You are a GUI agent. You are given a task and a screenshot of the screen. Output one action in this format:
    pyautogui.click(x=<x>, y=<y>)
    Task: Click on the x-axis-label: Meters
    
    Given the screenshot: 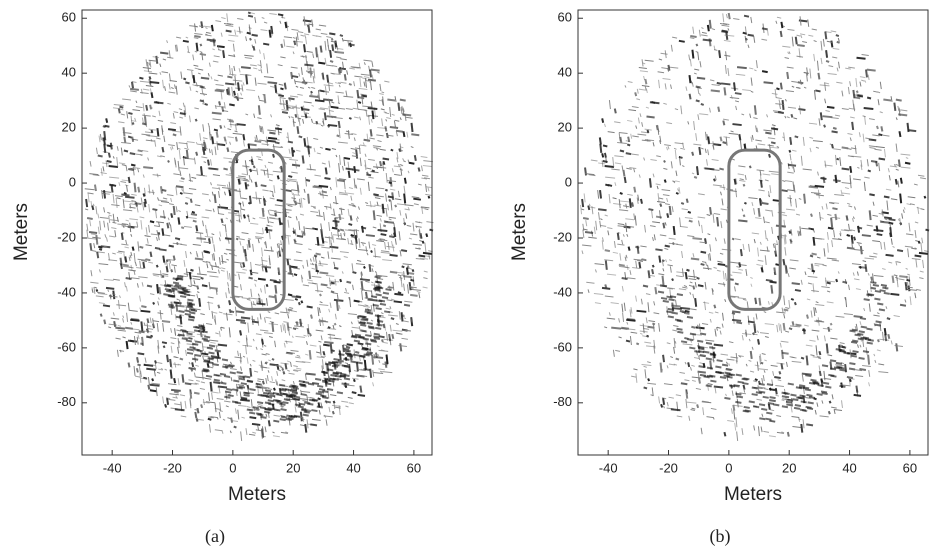 What is the action you would take?
    pyautogui.click(x=257, y=494)
    